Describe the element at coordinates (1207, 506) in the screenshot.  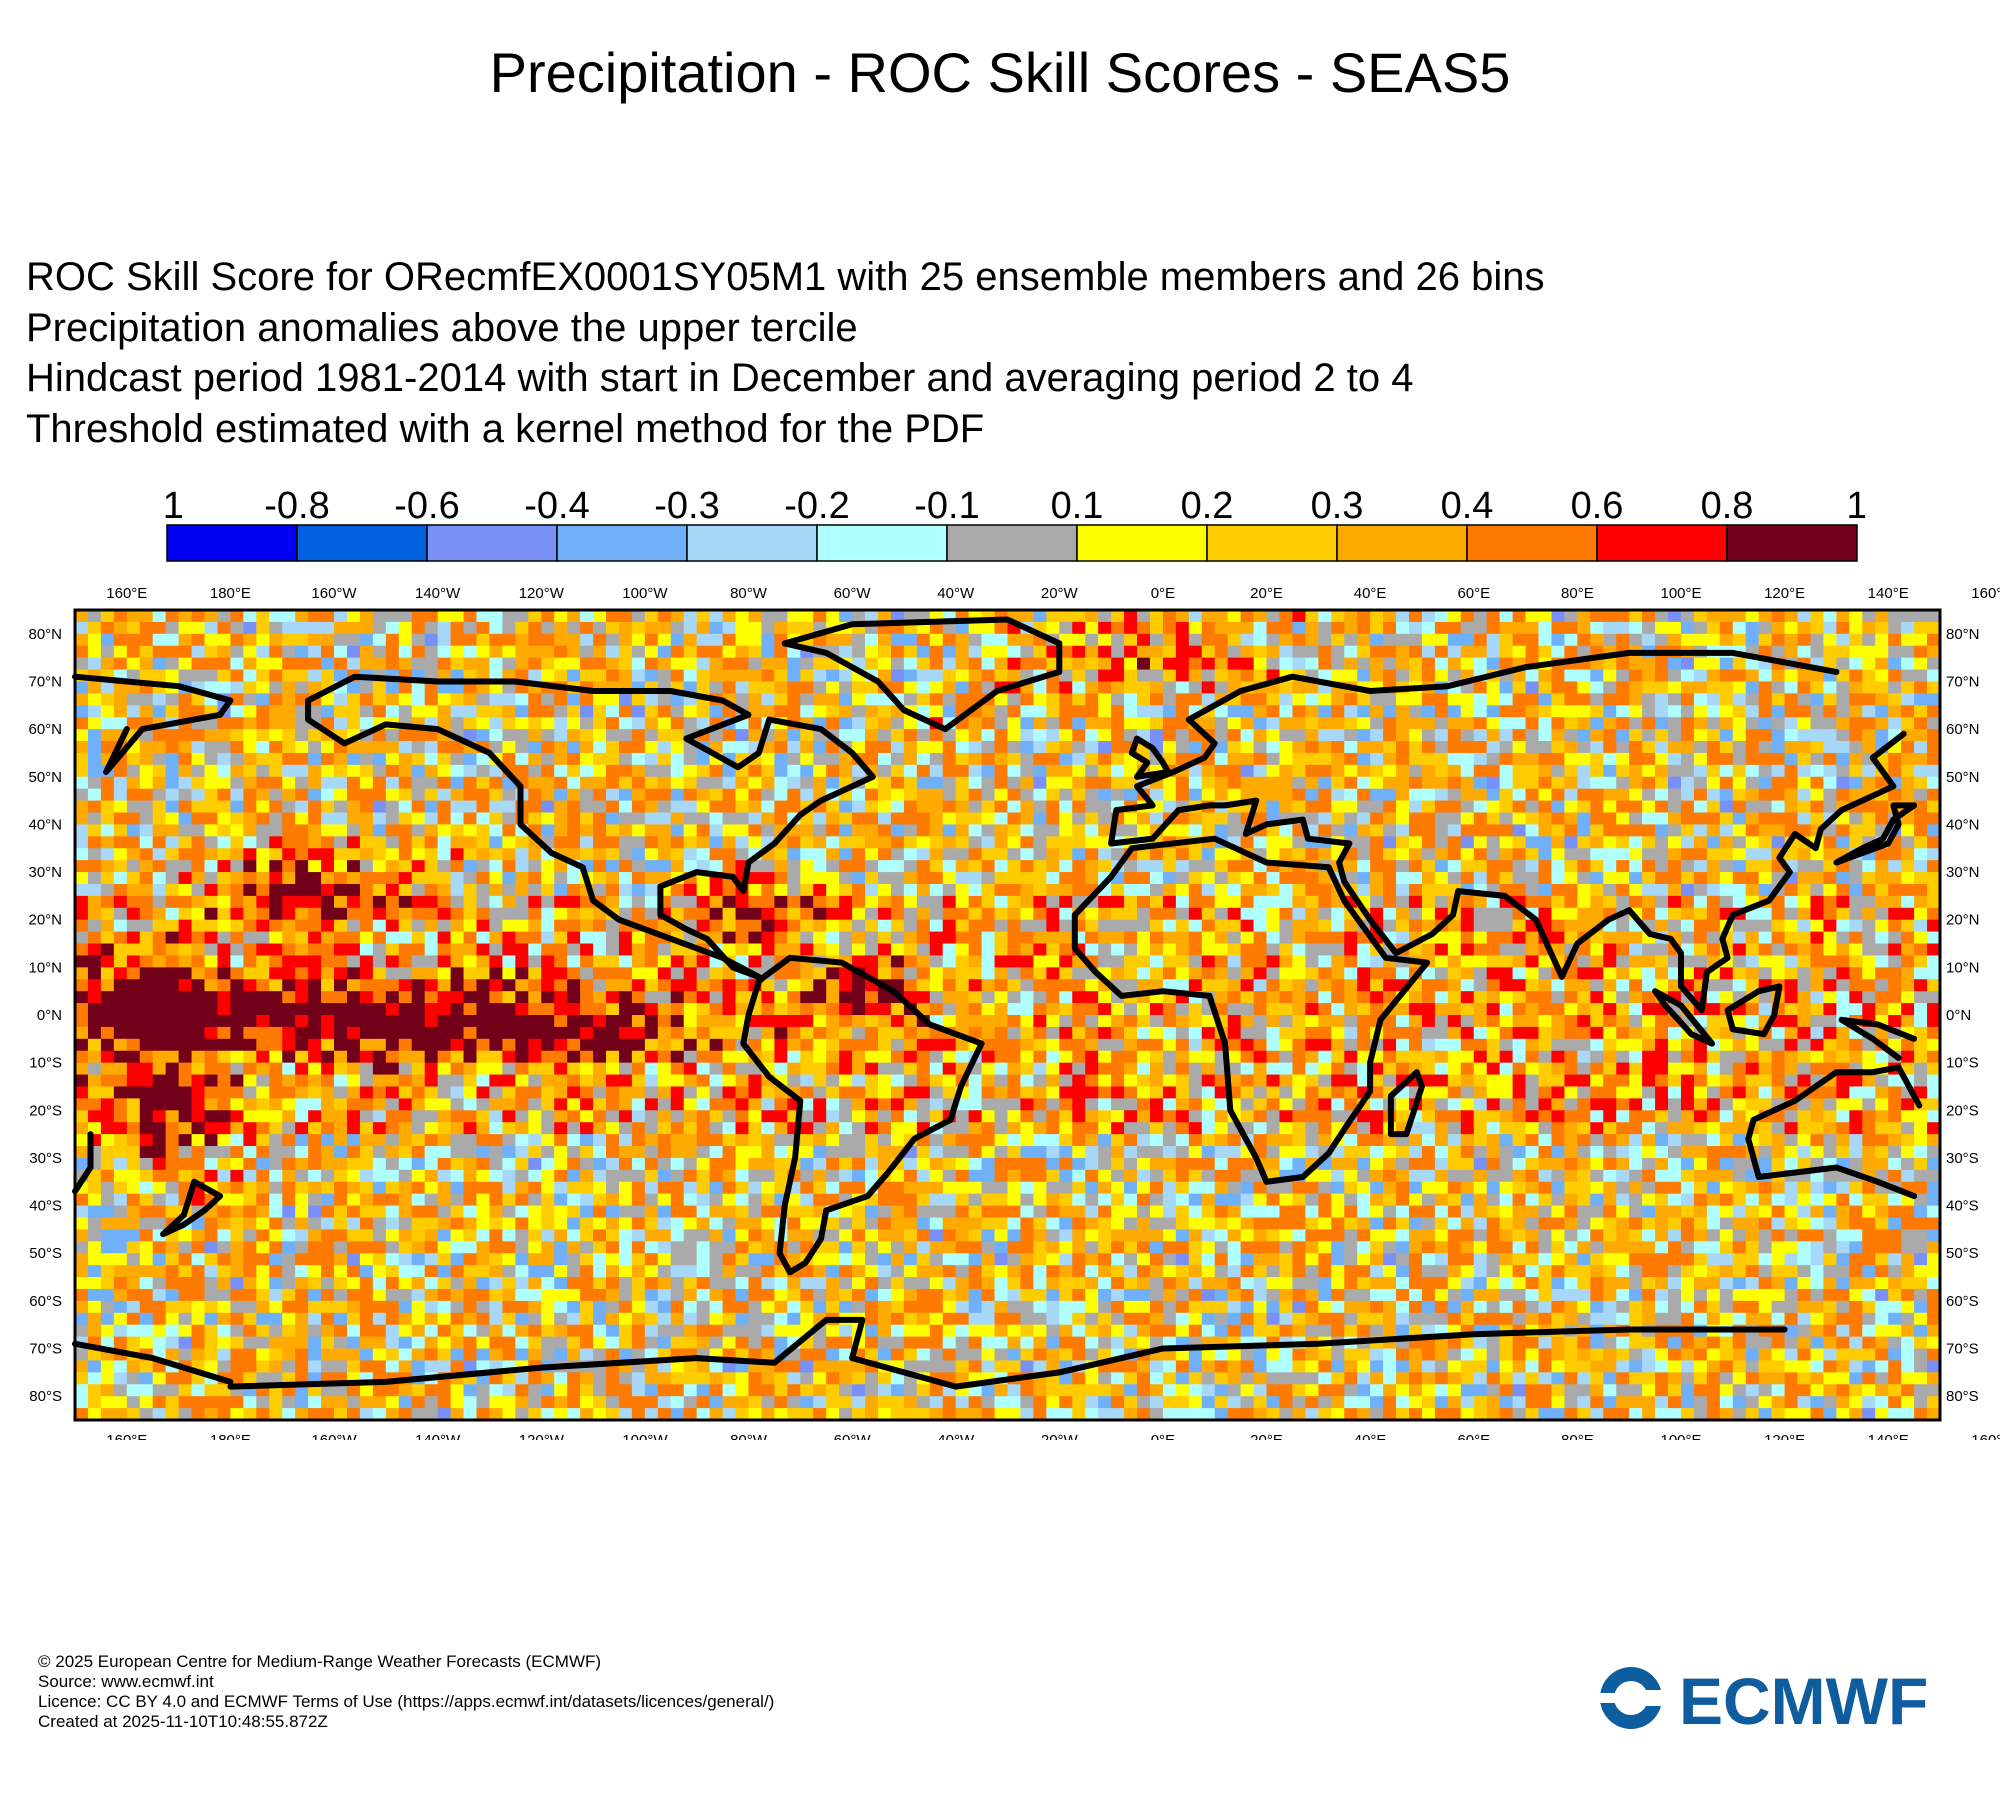
I see `colorbar-tick-label: 0.2` at that location.